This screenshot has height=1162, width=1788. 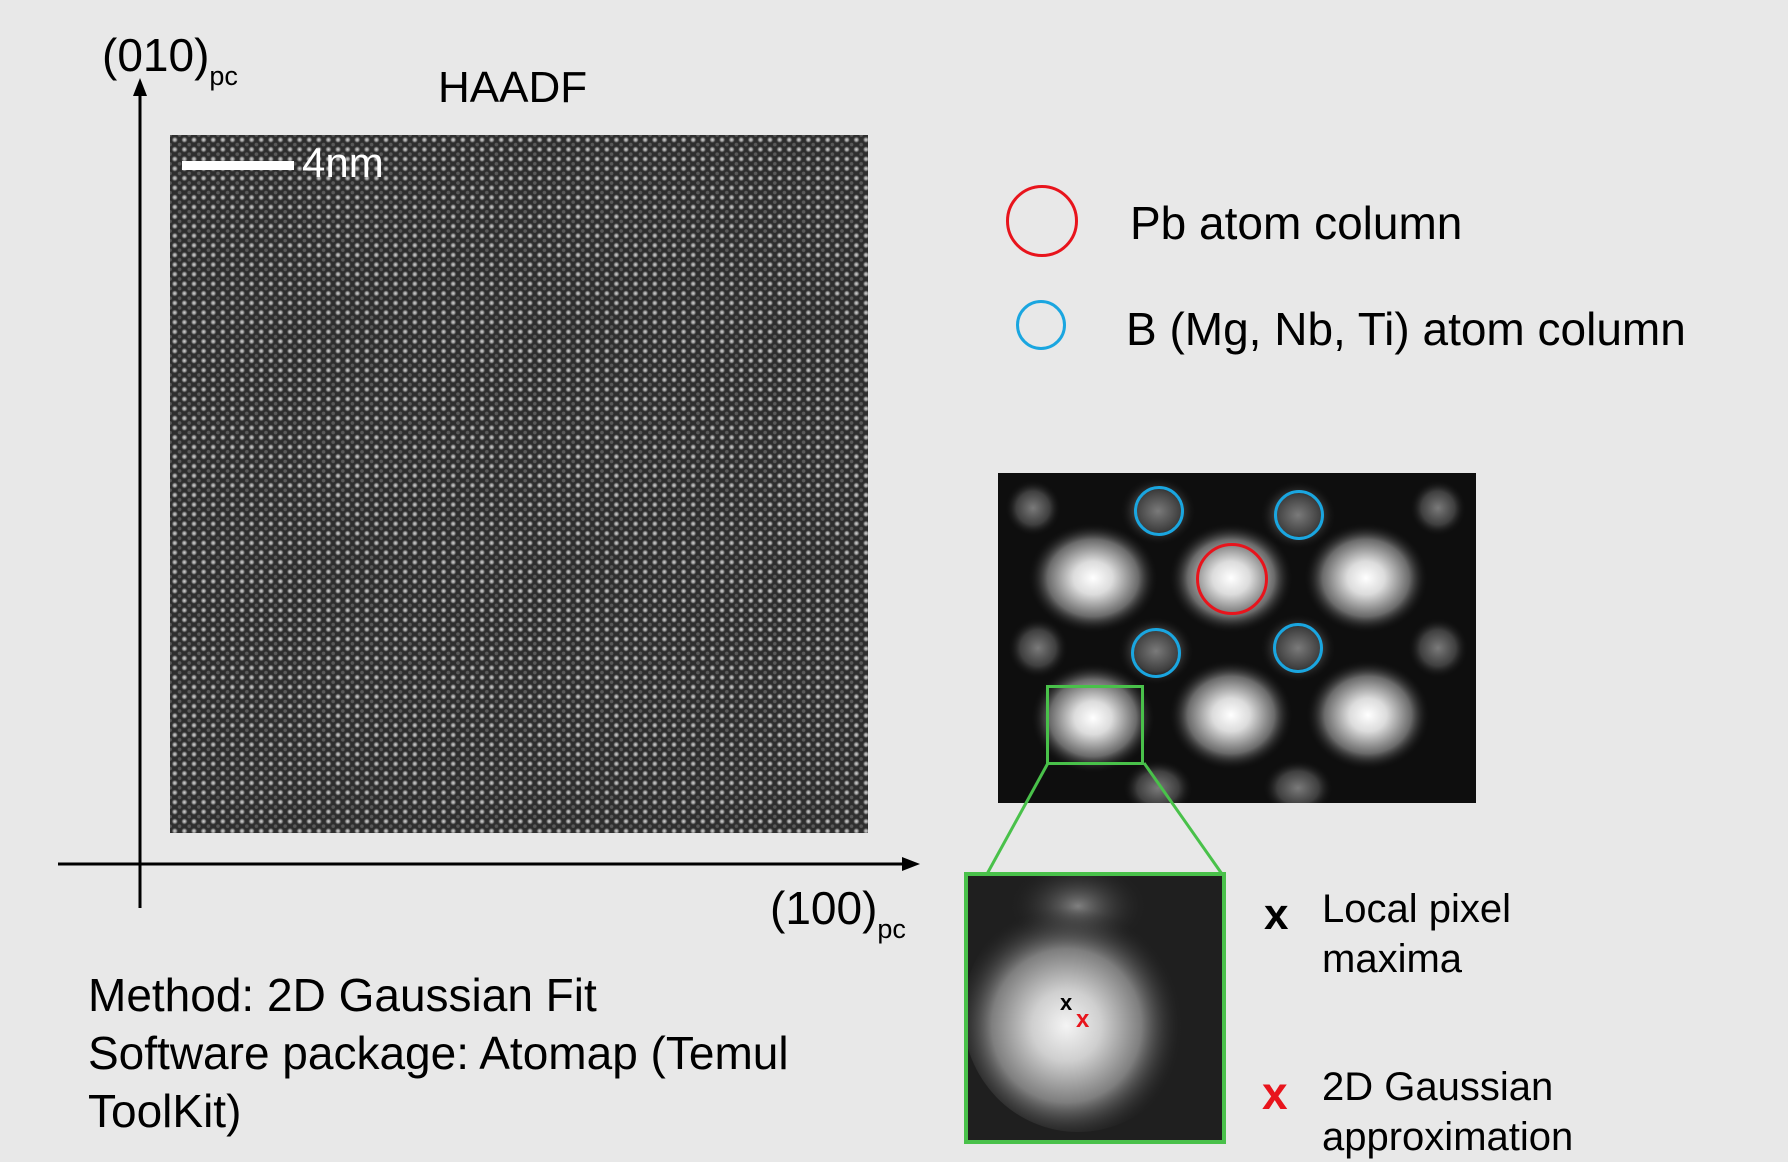 What do you see at coordinates (342, 995) in the screenshot?
I see `method-line: Method: 2D Gaussian Fit` at bounding box center [342, 995].